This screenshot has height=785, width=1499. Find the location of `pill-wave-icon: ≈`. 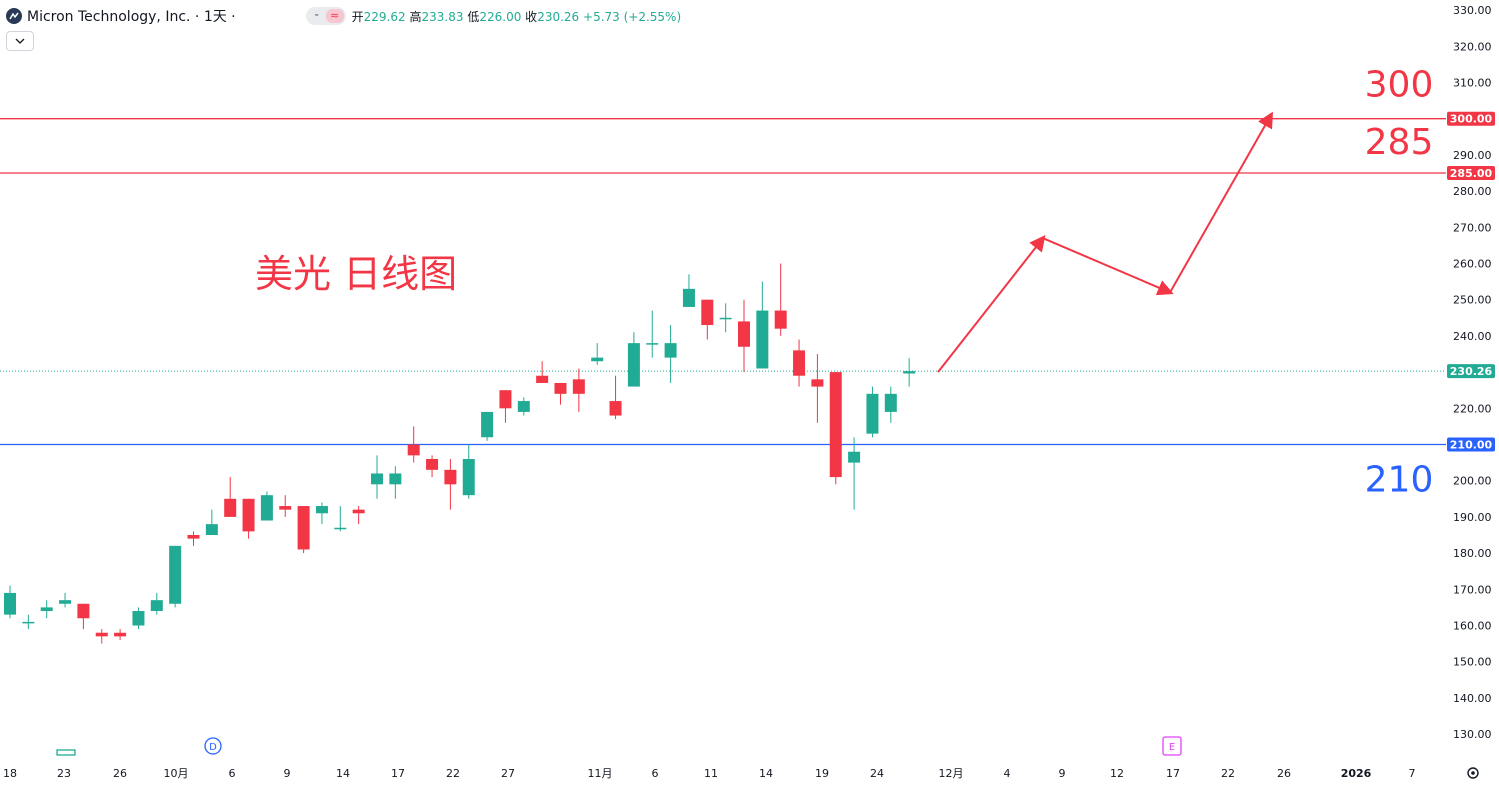

pill-wave-icon: ≈ is located at coordinates (334, 16).